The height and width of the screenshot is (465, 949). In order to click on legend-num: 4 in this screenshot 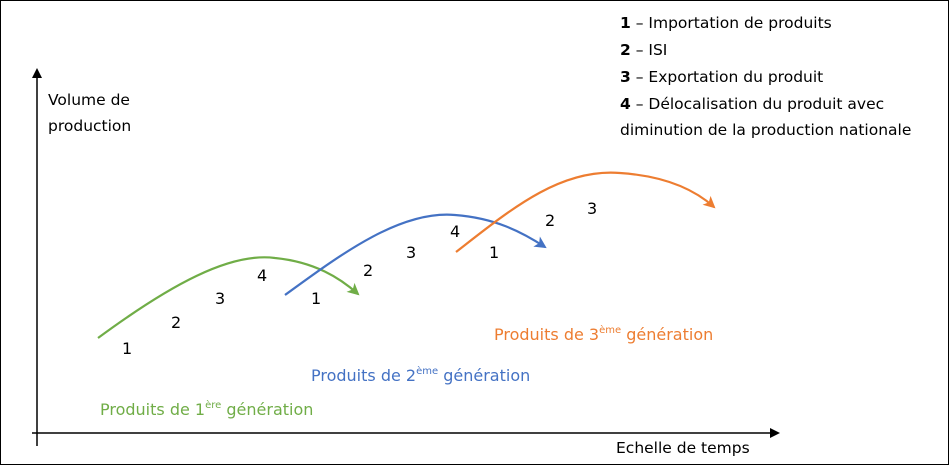, I will do `click(625, 104)`.